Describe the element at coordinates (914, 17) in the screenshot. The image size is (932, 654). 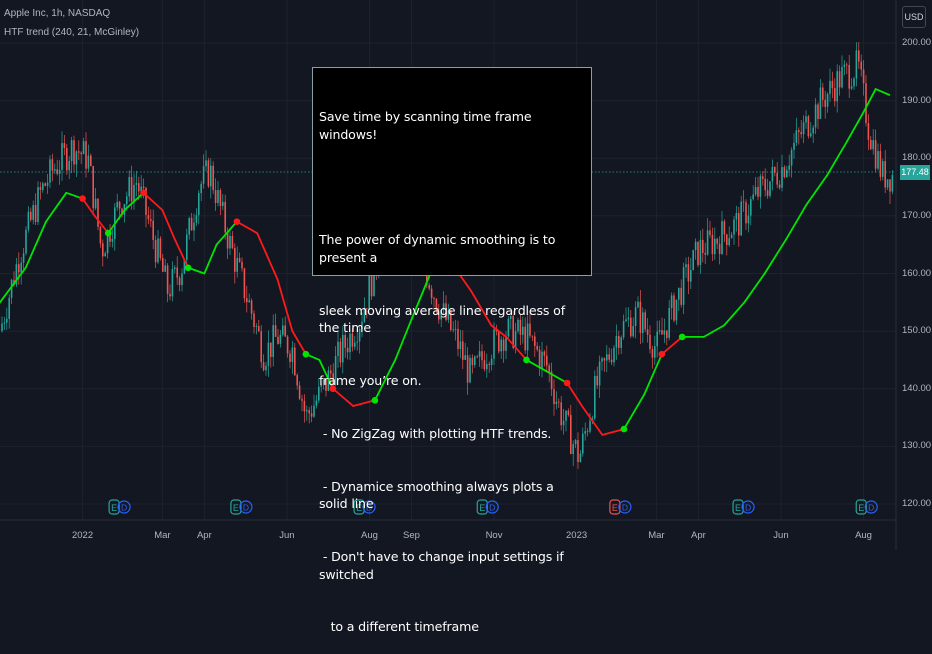
I see `currency-button: USD` at that location.